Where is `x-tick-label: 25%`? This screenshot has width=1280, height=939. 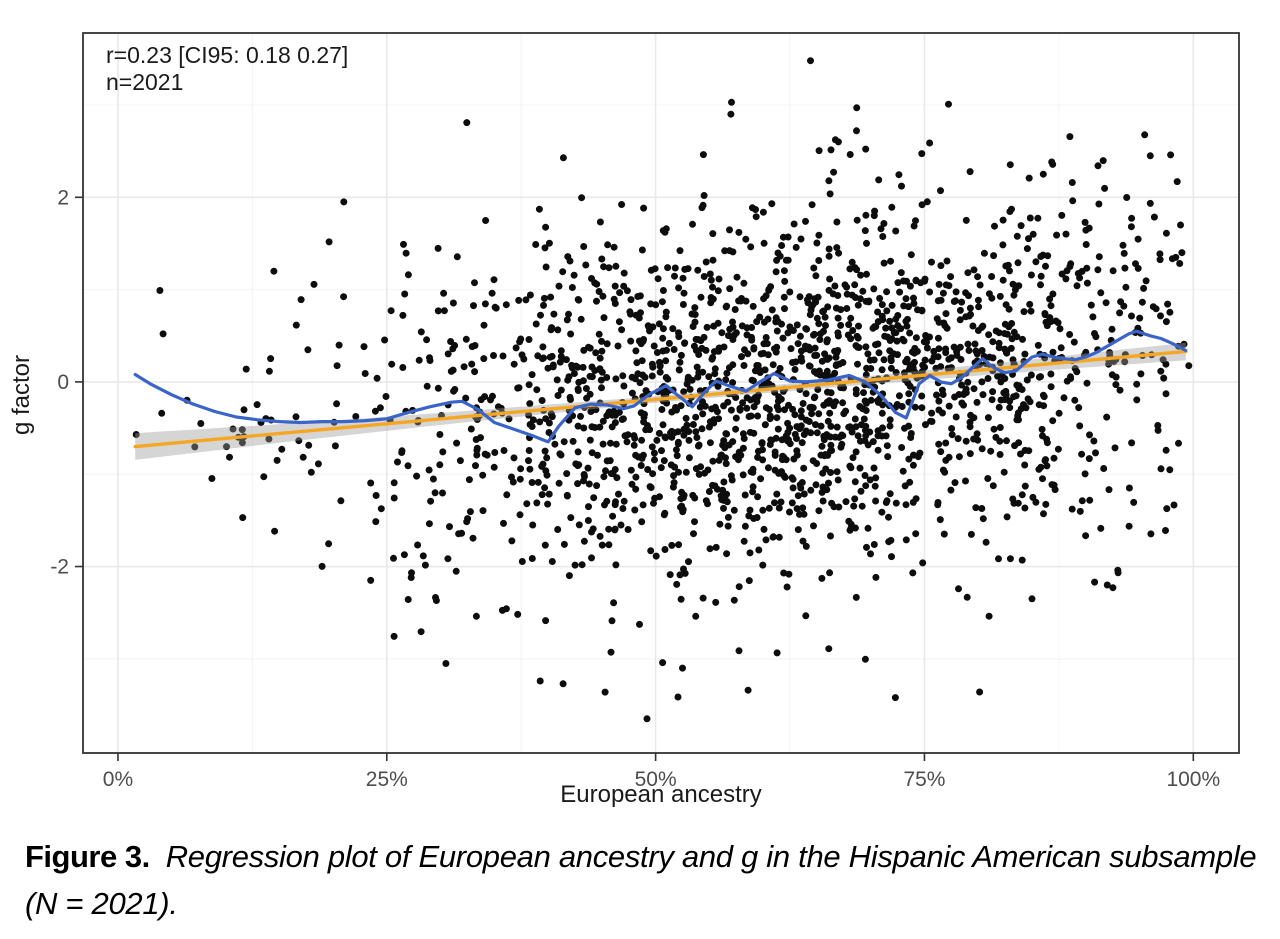 x-tick-label: 25% is located at coordinates (387, 779).